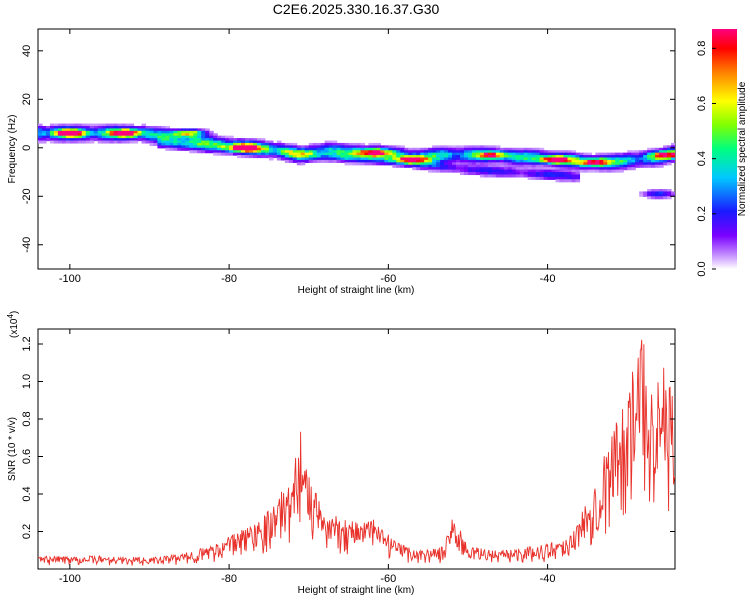 The image size is (750, 600). What do you see at coordinates (229, 579) in the screenshot?
I see `snr-x-tick-label: -80` at bounding box center [229, 579].